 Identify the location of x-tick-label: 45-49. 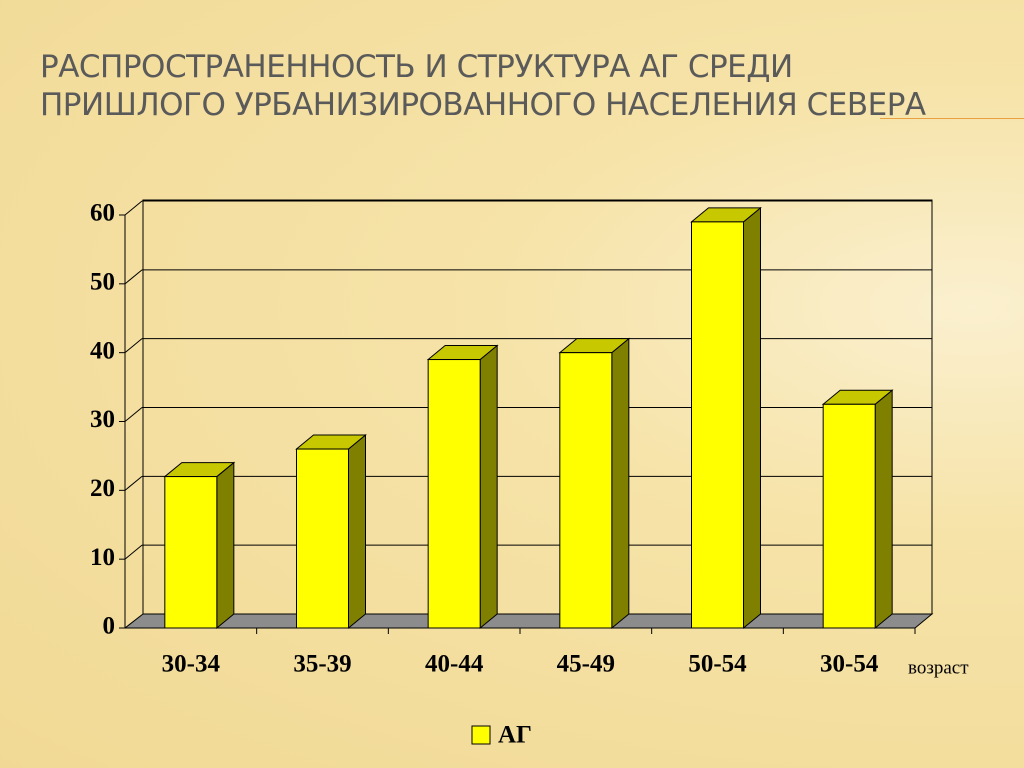
(586, 664).